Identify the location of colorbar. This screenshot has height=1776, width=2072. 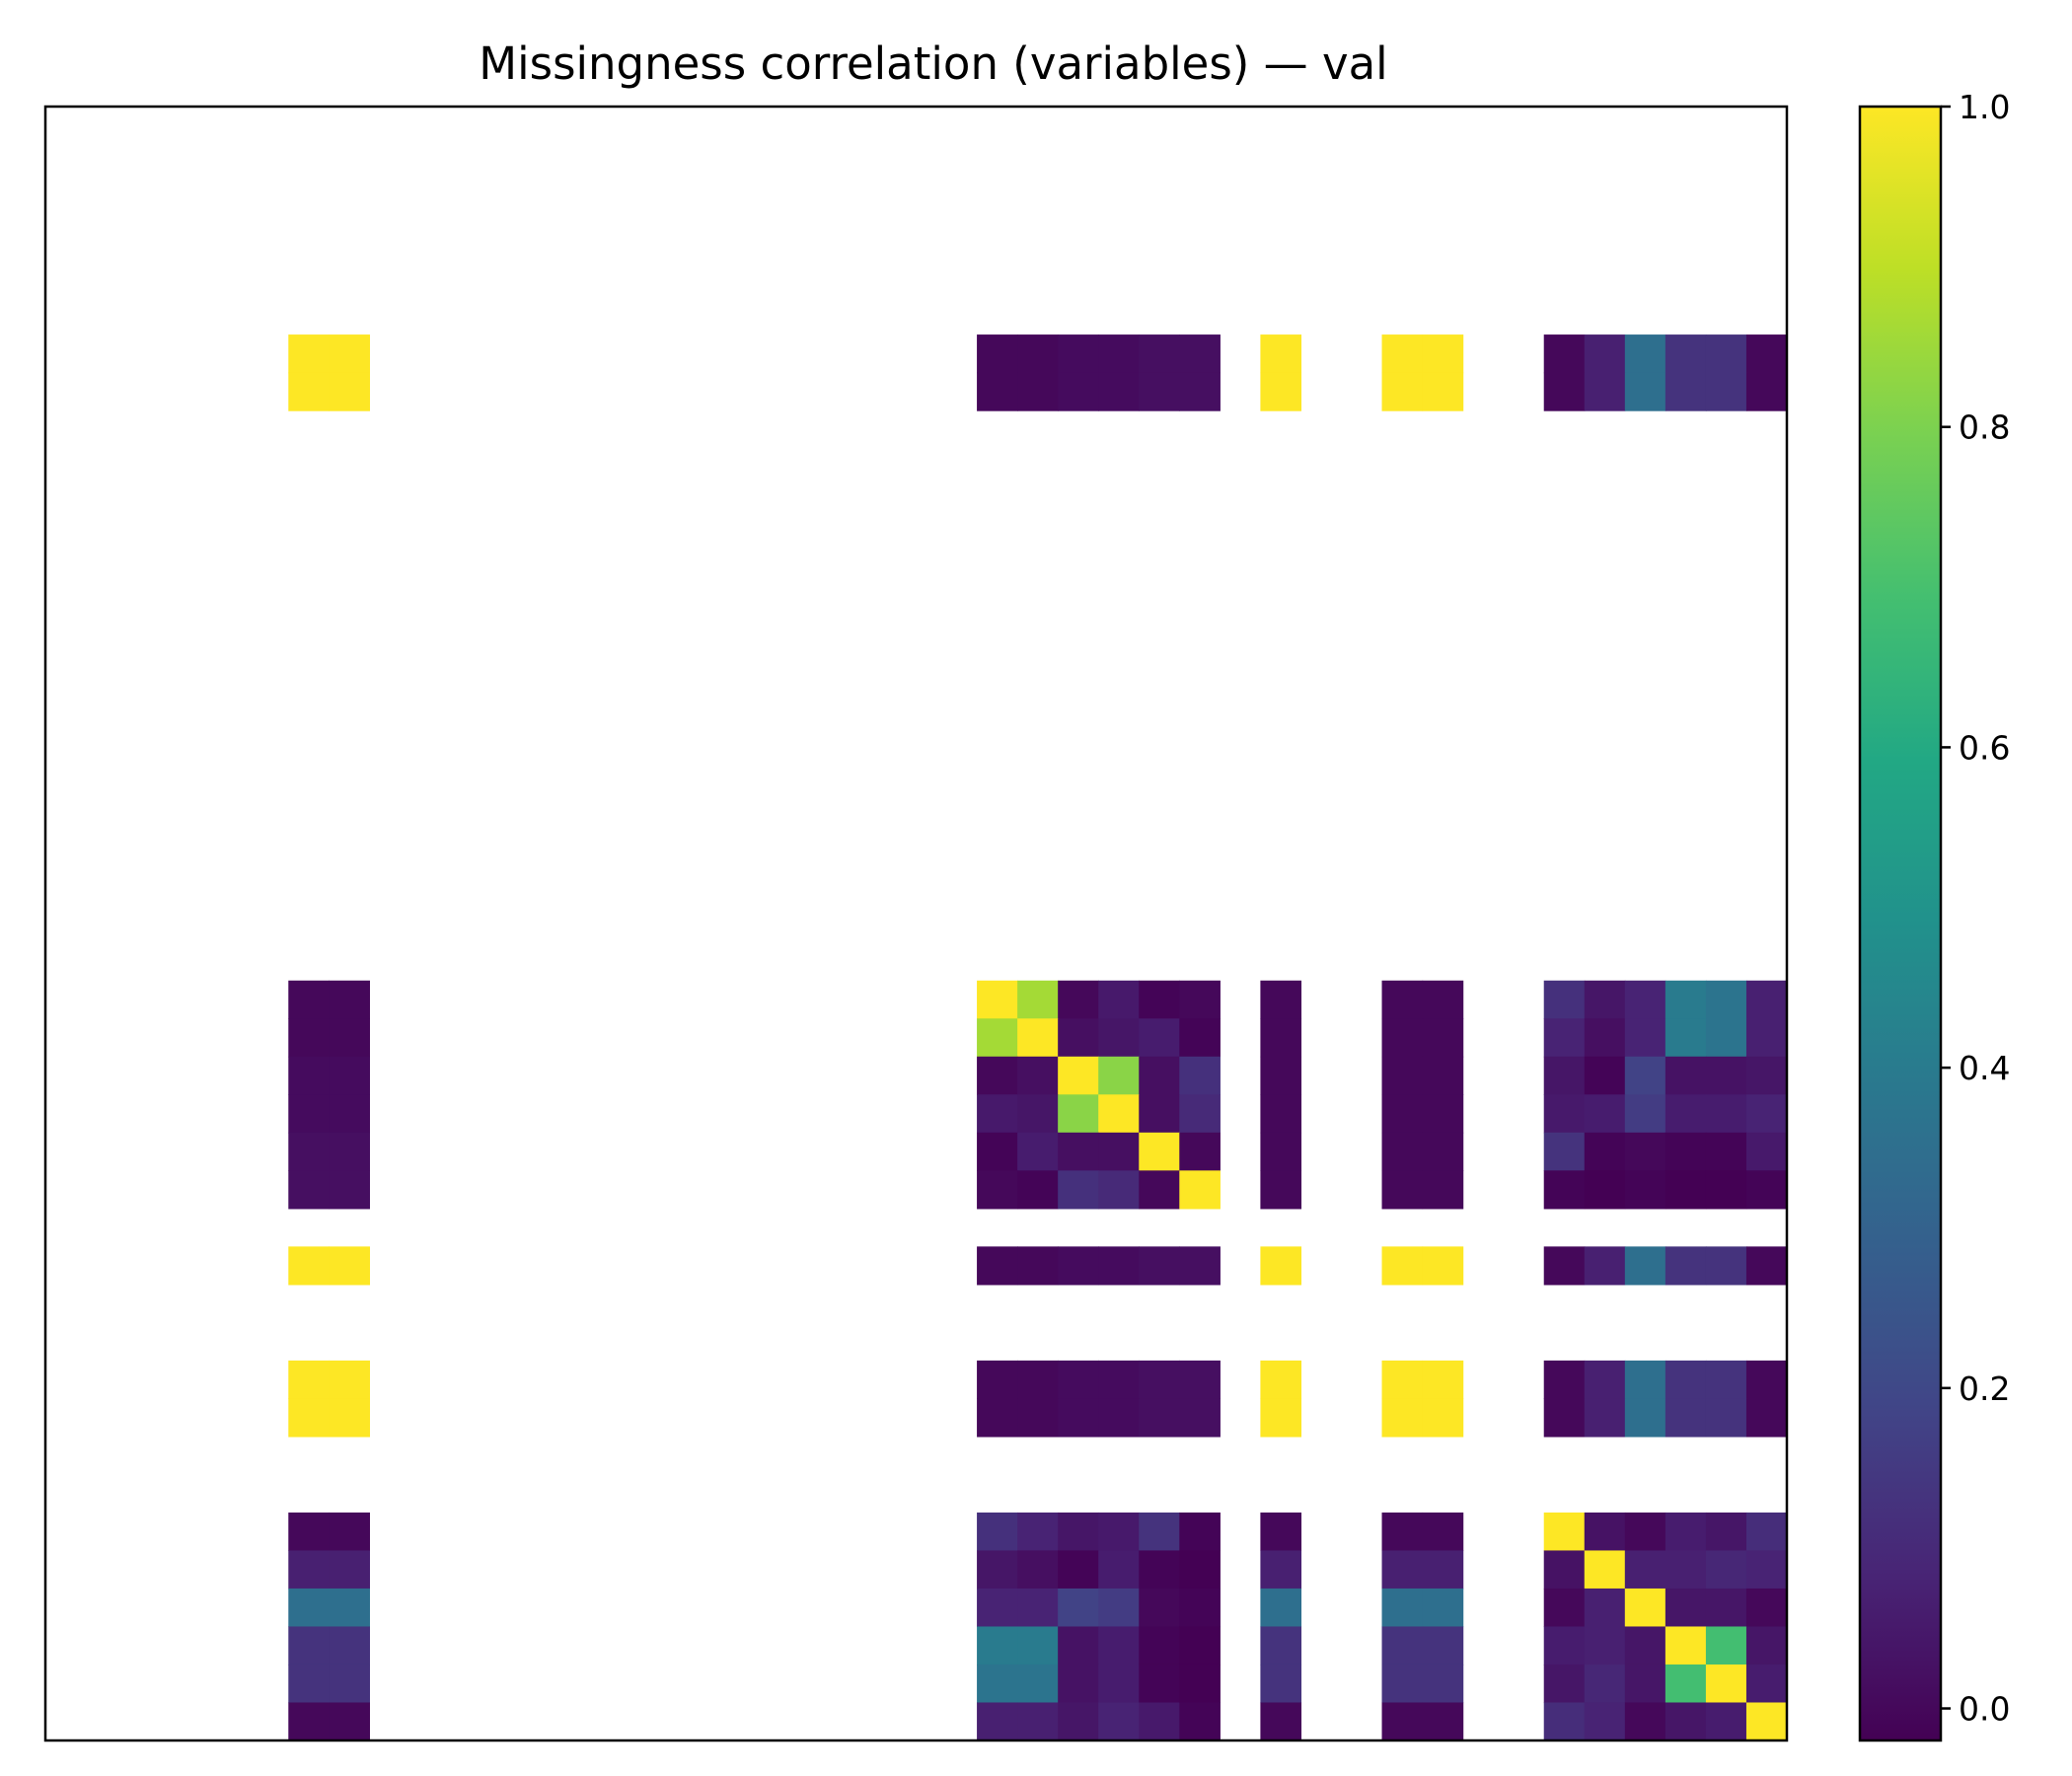
(1901, 924).